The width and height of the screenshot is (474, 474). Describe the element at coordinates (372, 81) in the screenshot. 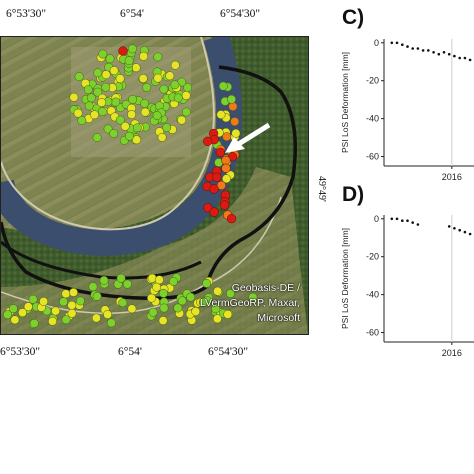

I see `chart-y-tick-label: -20` at that location.